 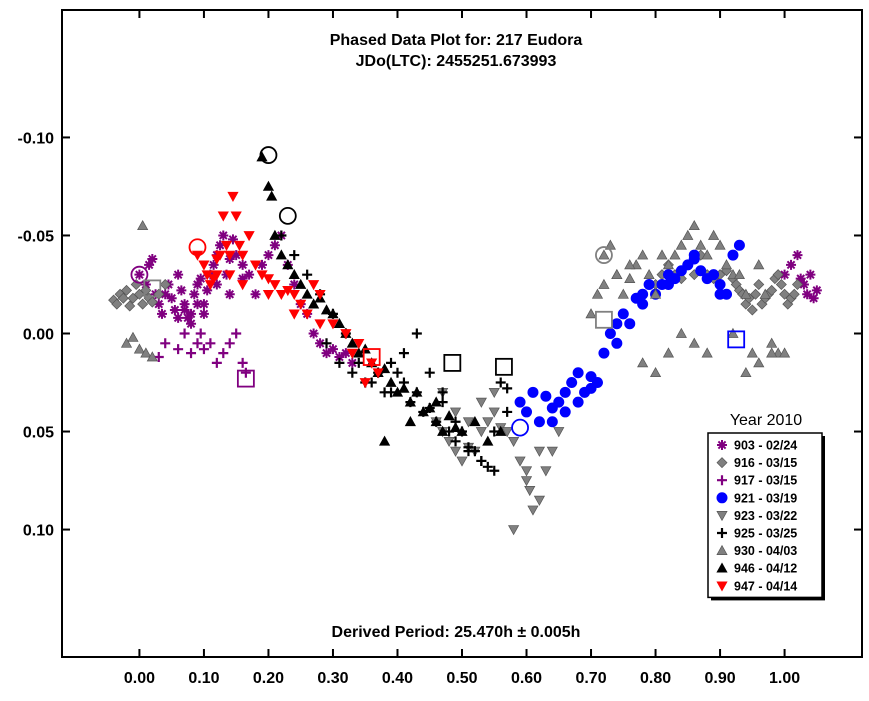 I want to click on y-tick-label: 0.05, so click(x=38, y=433).